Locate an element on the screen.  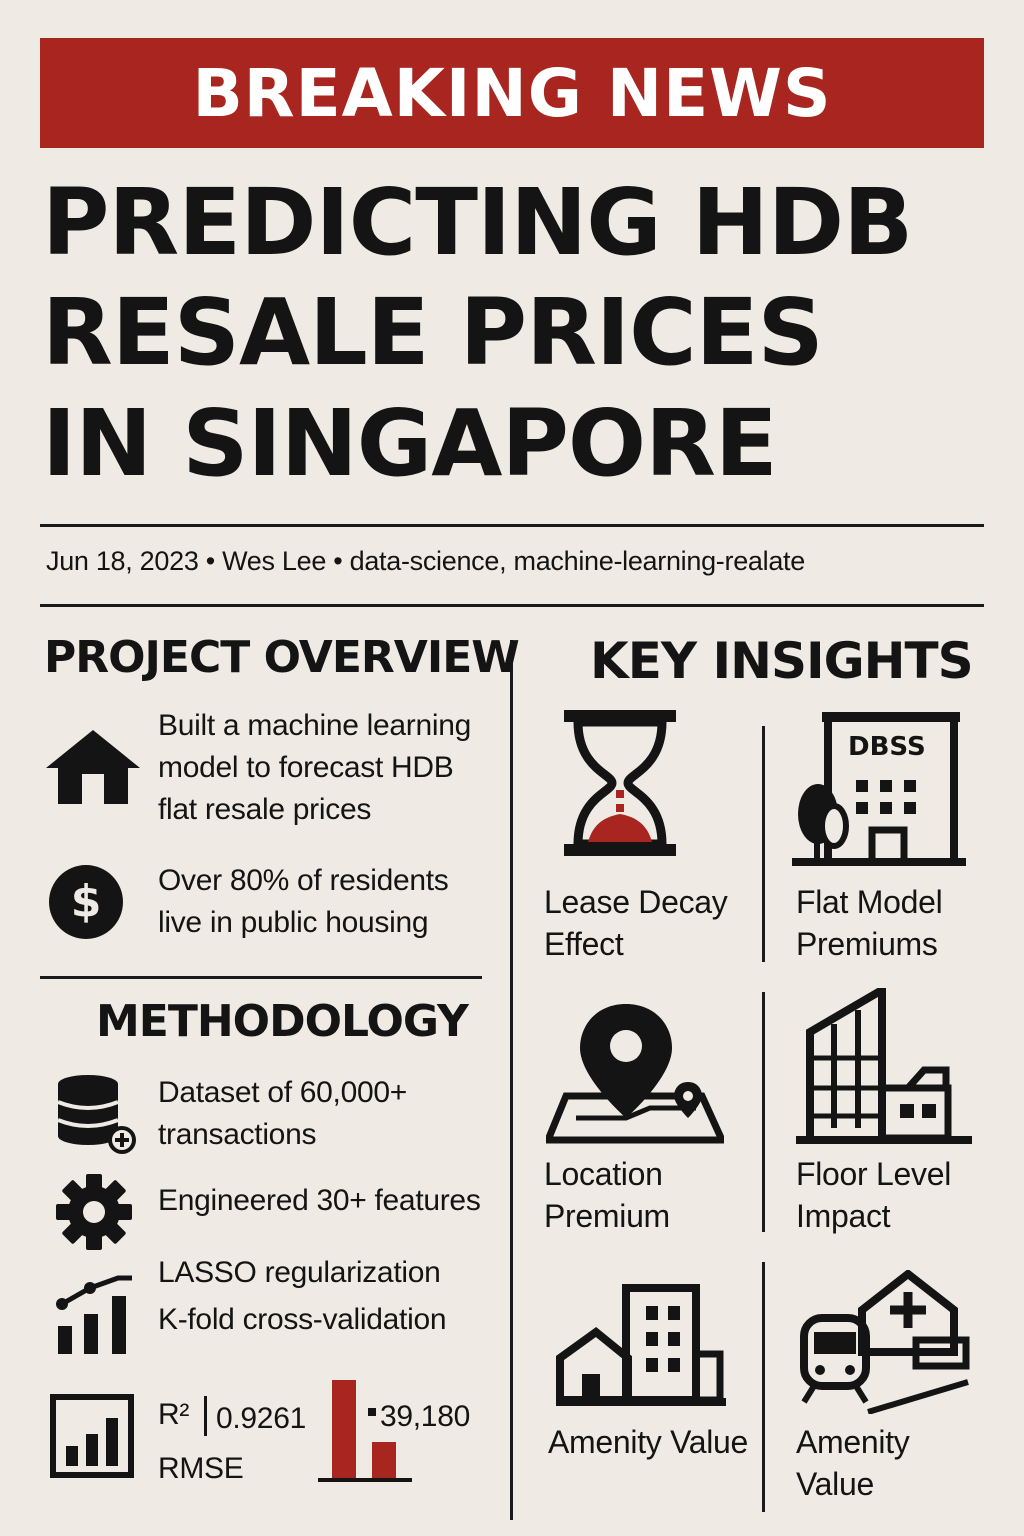
column-divider is located at coordinates (511, 1080).